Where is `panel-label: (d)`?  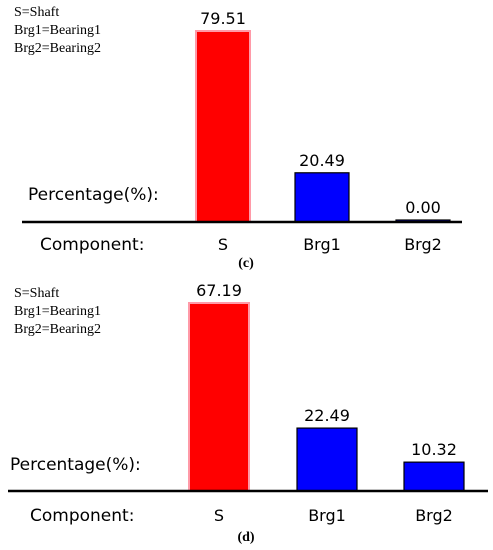
panel-label: (d) is located at coordinates (245, 537).